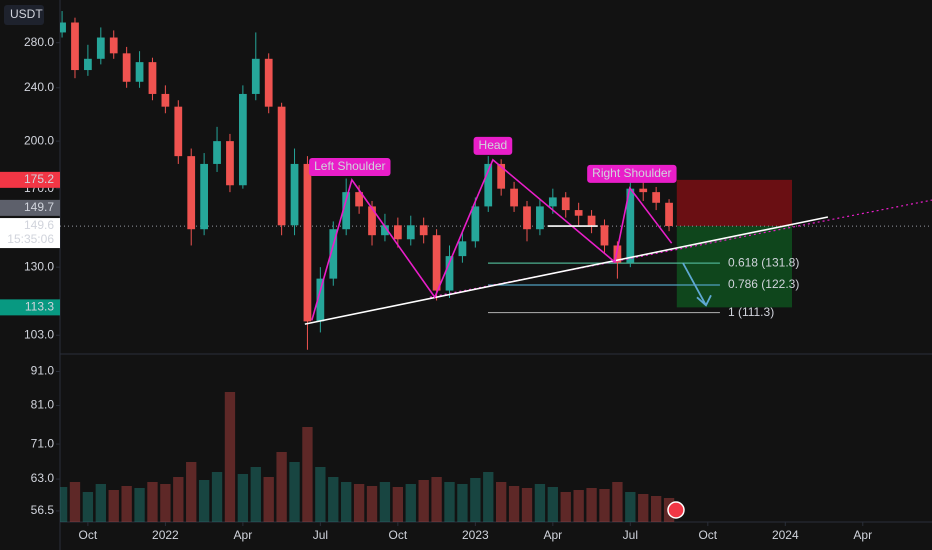 This screenshot has width=932, height=550. I want to click on x-tick-label: 2022, so click(165, 535).